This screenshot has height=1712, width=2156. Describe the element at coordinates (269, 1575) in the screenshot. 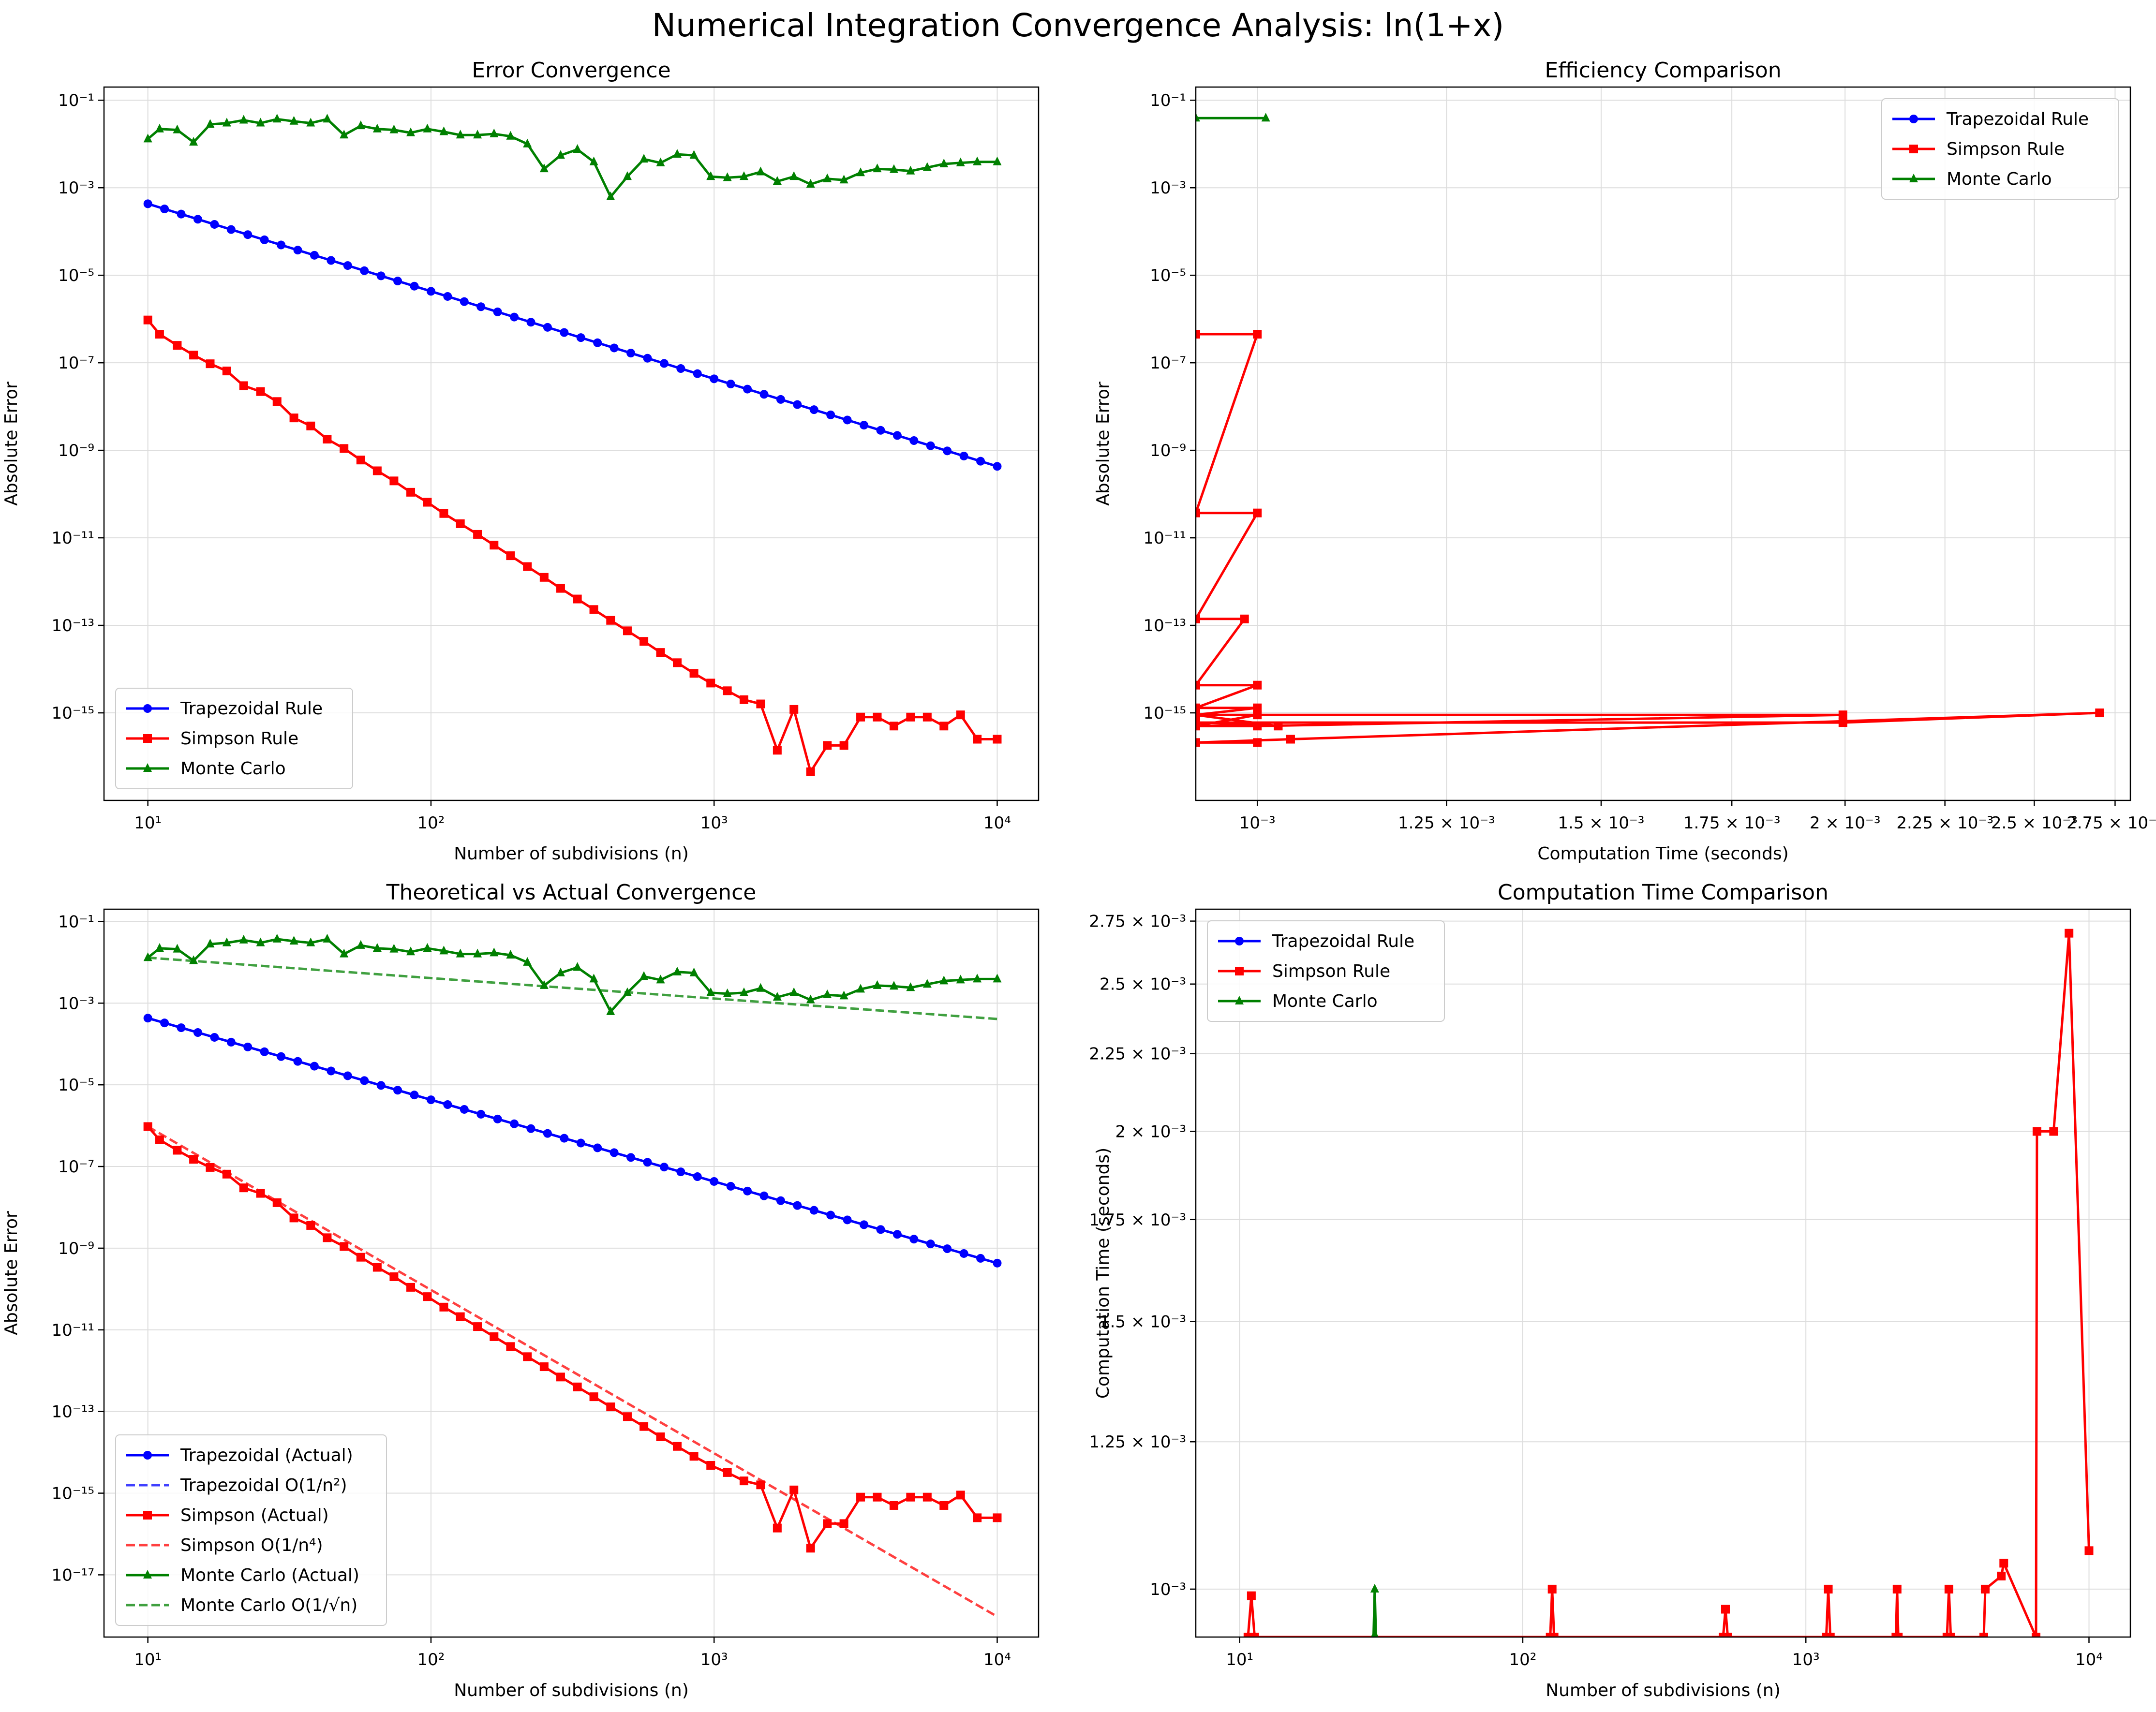

I see `legend-label: Monte Carlo (Actual)` at that location.